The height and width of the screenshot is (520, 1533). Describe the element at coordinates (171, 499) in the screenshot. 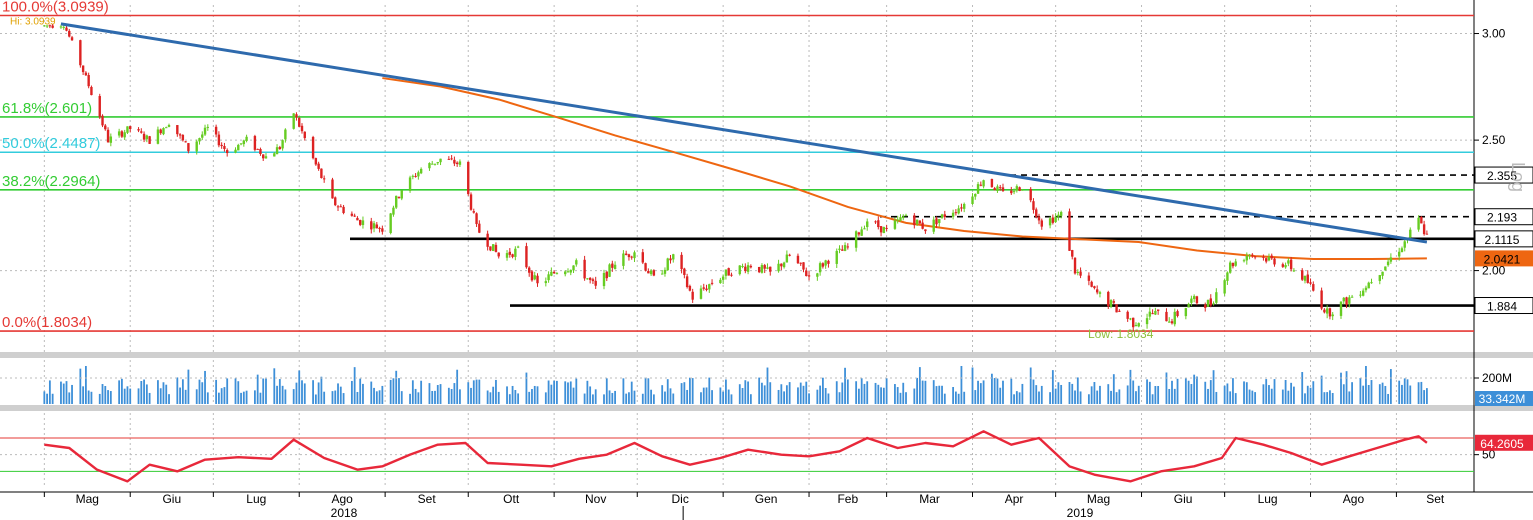

I see `month-label: Giu` at that location.